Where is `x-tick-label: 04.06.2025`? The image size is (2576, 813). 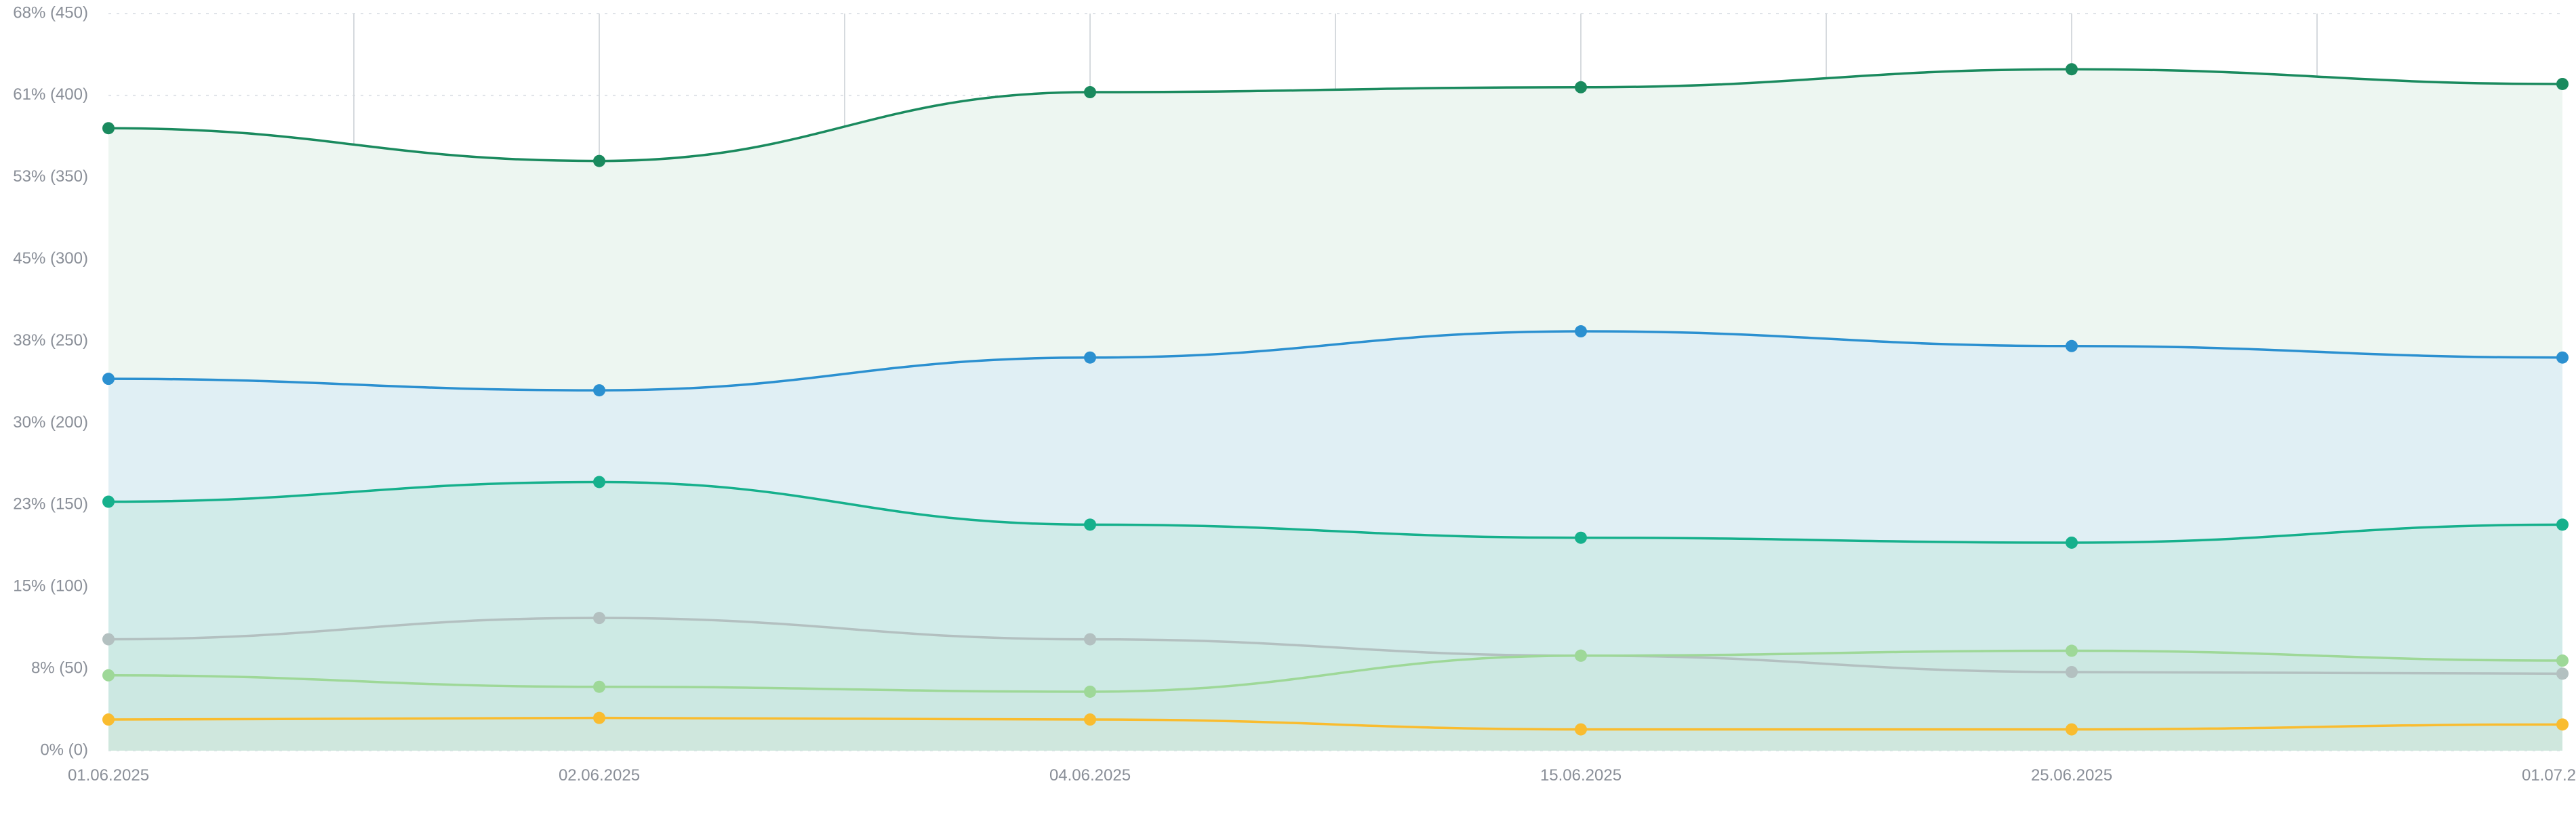
x-tick-label: 04.06.2025 is located at coordinates (1090, 775).